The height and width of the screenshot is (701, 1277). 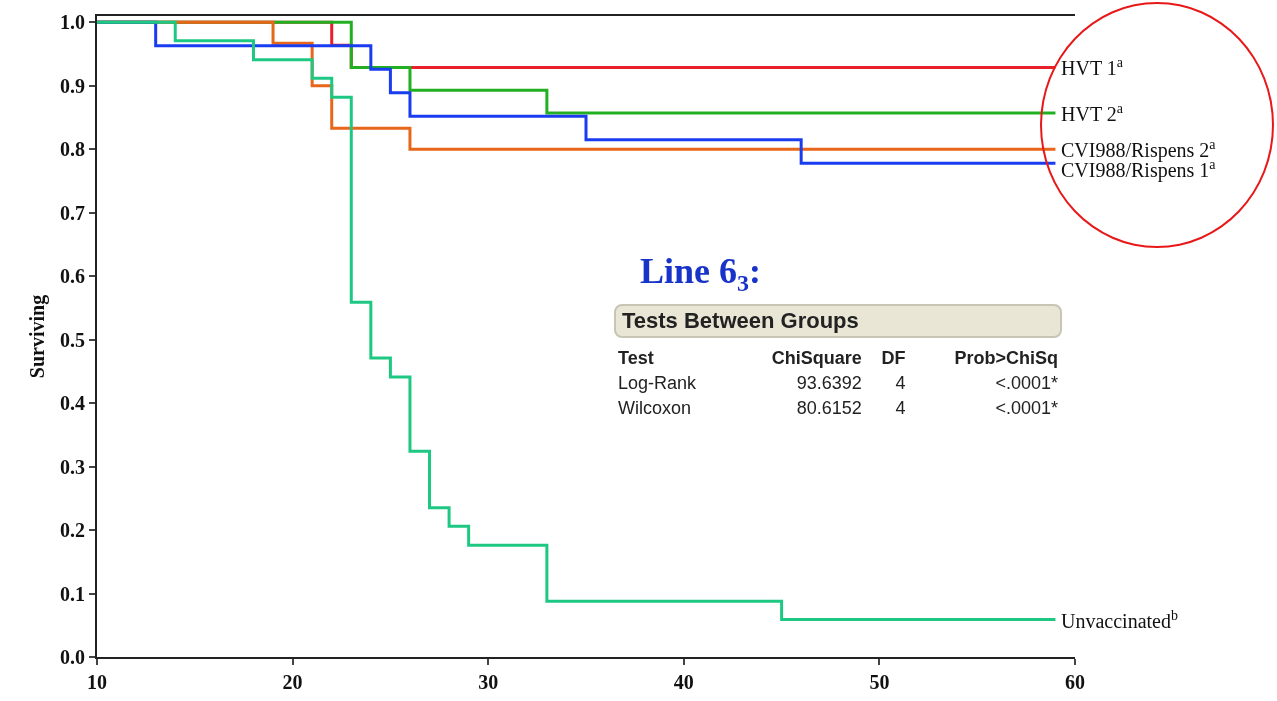 What do you see at coordinates (1092, 67) in the screenshot?
I see `series-label: HVT 1$^{a}$` at bounding box center [1092, 67].